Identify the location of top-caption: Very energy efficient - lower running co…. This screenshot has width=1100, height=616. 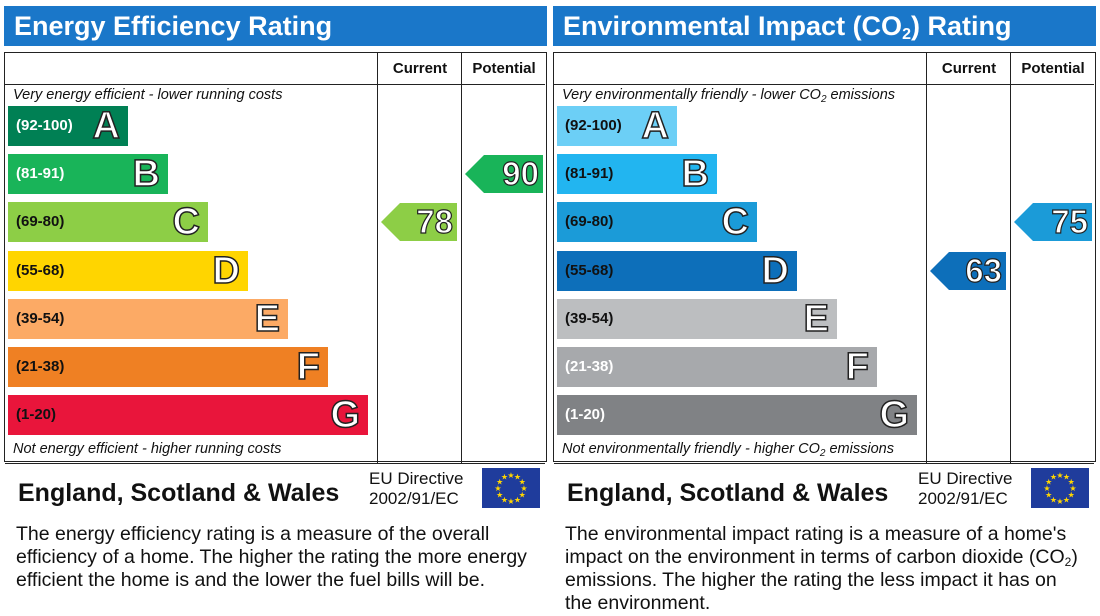
(148, 95).